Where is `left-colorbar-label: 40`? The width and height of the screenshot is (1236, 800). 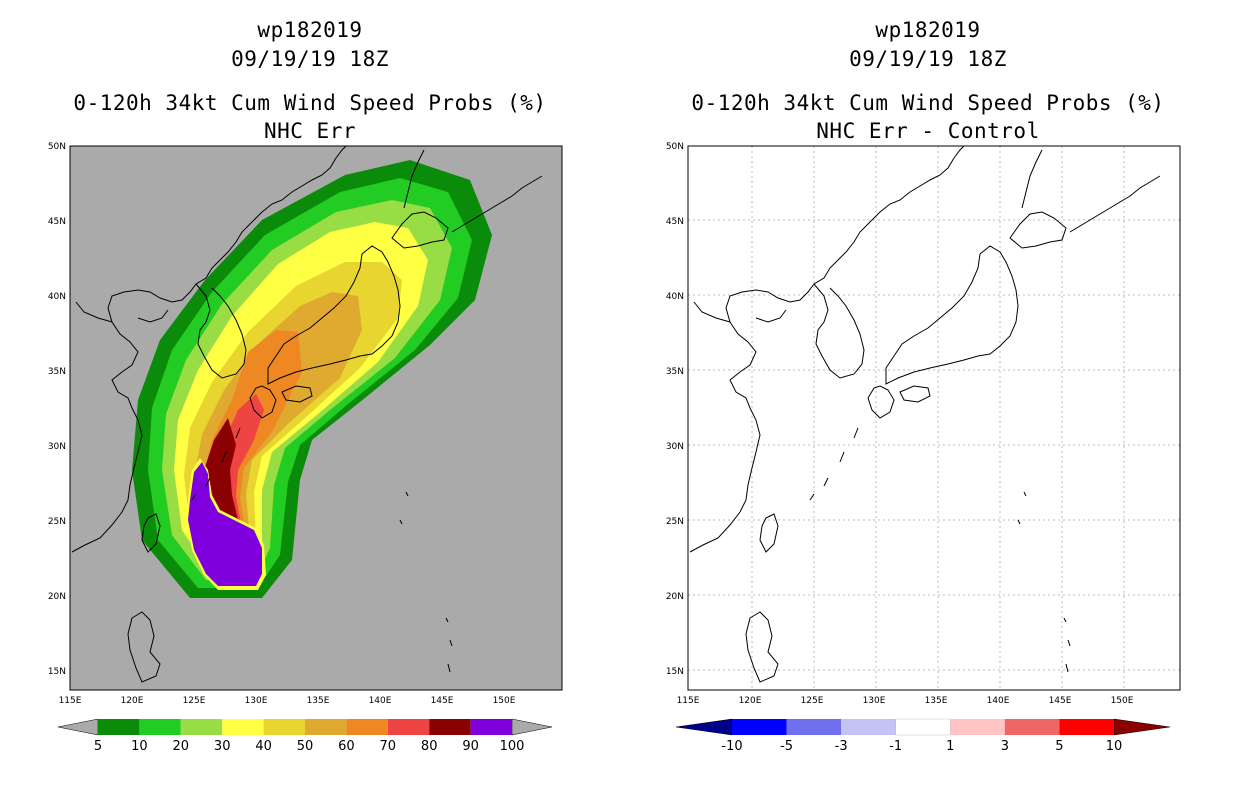 left-colorbar-label: 40 is located at coordinates (263, 746).